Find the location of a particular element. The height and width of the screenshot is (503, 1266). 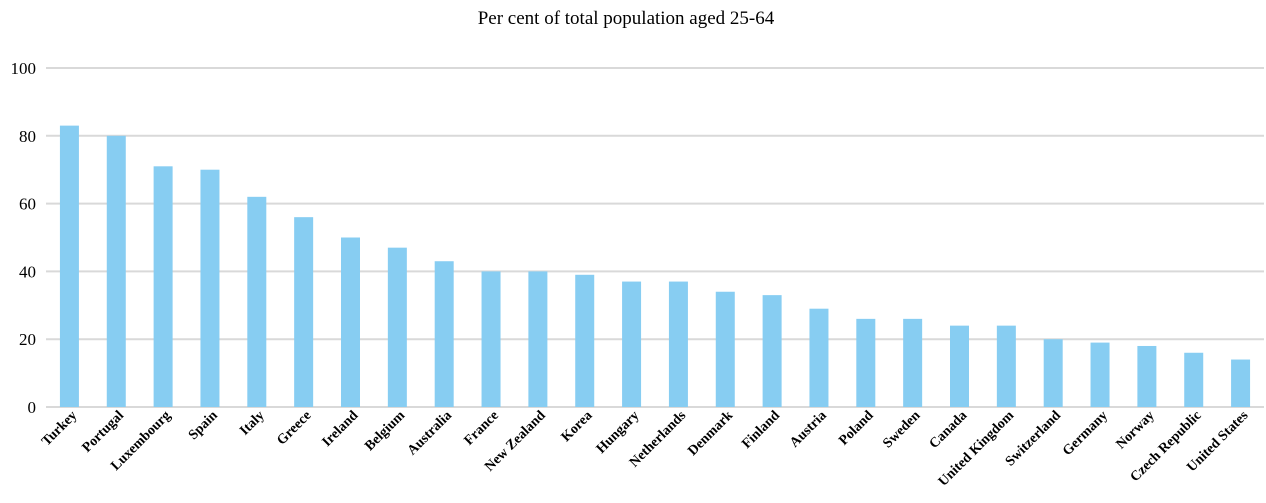

y-tick-label: 100 is located at coordinates (24, 68).